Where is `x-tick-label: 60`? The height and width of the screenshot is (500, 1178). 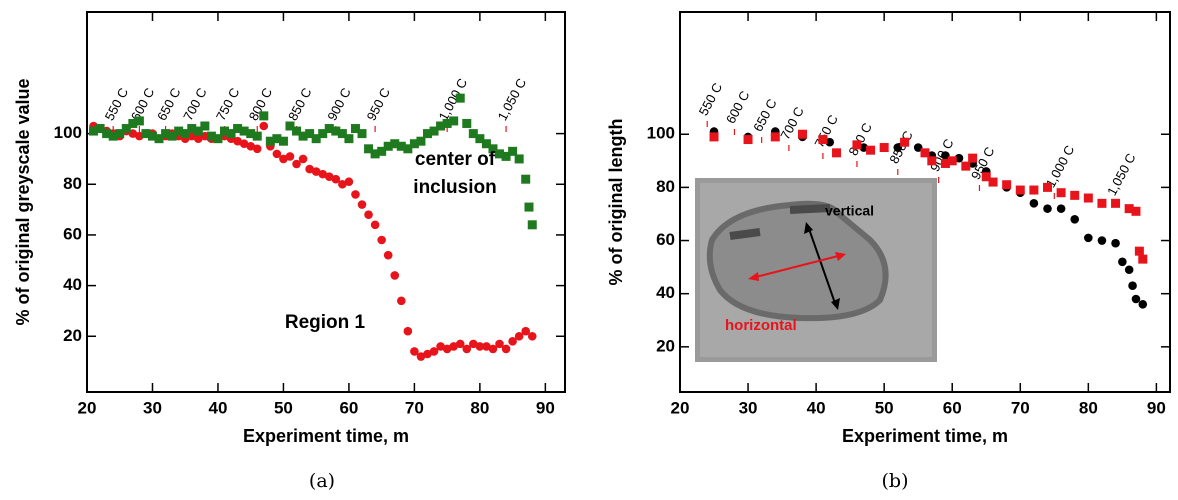 x-tick-label: 60 is located at coordinates (952, 407).